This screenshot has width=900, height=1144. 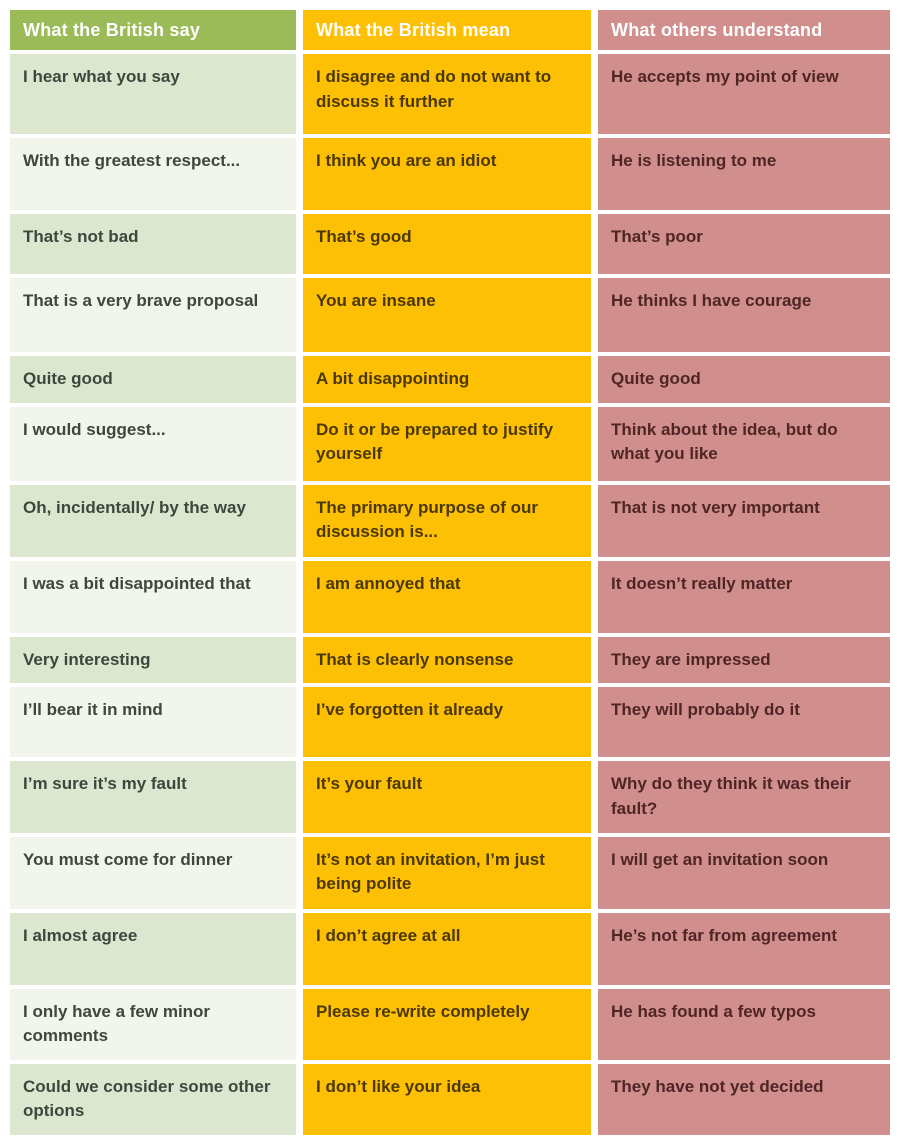 What do you see at coordinates (153, 1024) in the screenshot?
I see `cell-say-row-14: I only have a few minor comments` at bounding box center [153, 1024].